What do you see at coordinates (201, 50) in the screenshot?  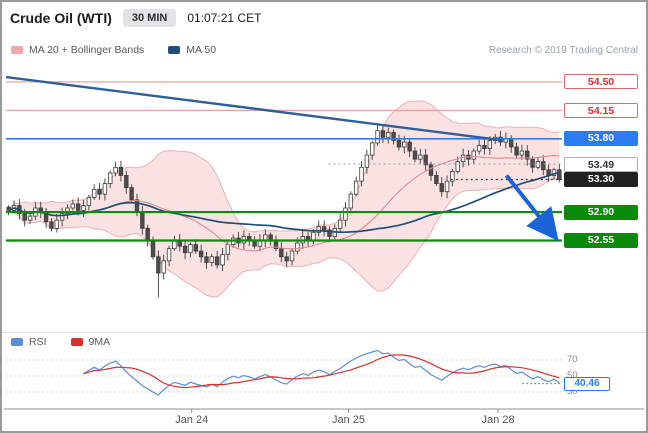 I see `ma50-legend-label: MA 50` at bounding box center [201, 50].